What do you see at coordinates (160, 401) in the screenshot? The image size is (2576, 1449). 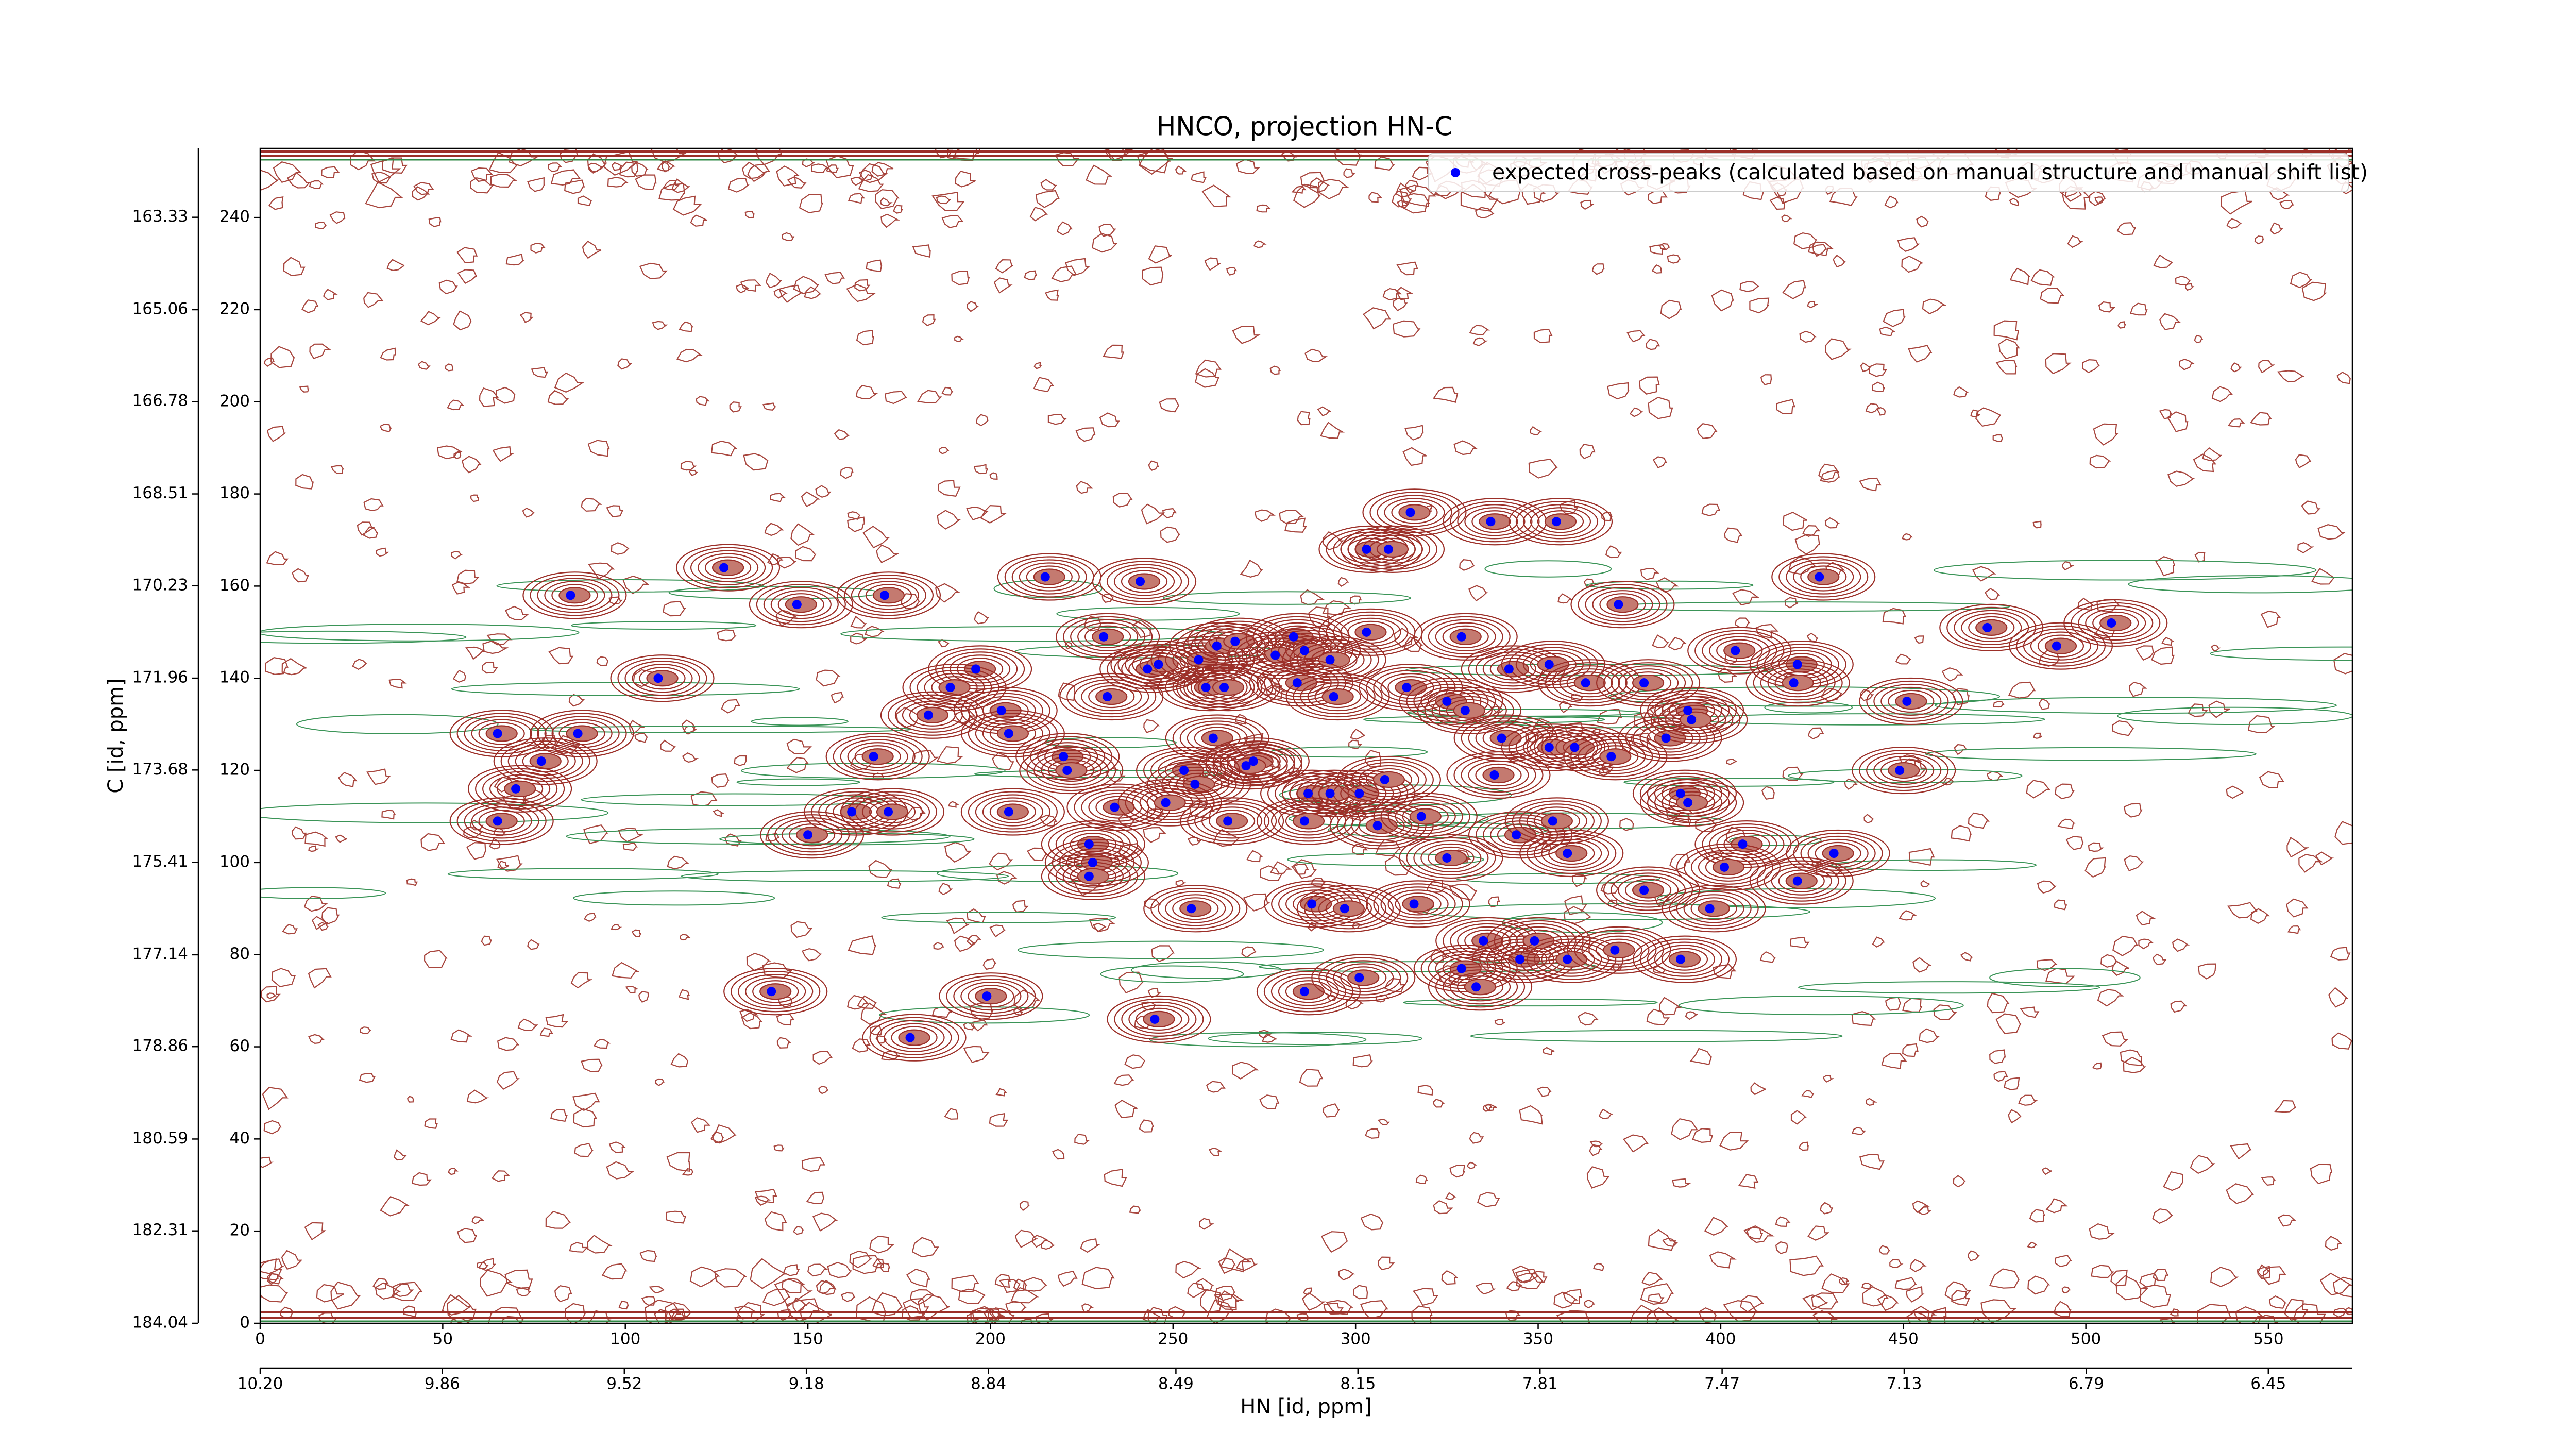 I see `y2-tick-label: 166.78` at bounding box center [160, 401].